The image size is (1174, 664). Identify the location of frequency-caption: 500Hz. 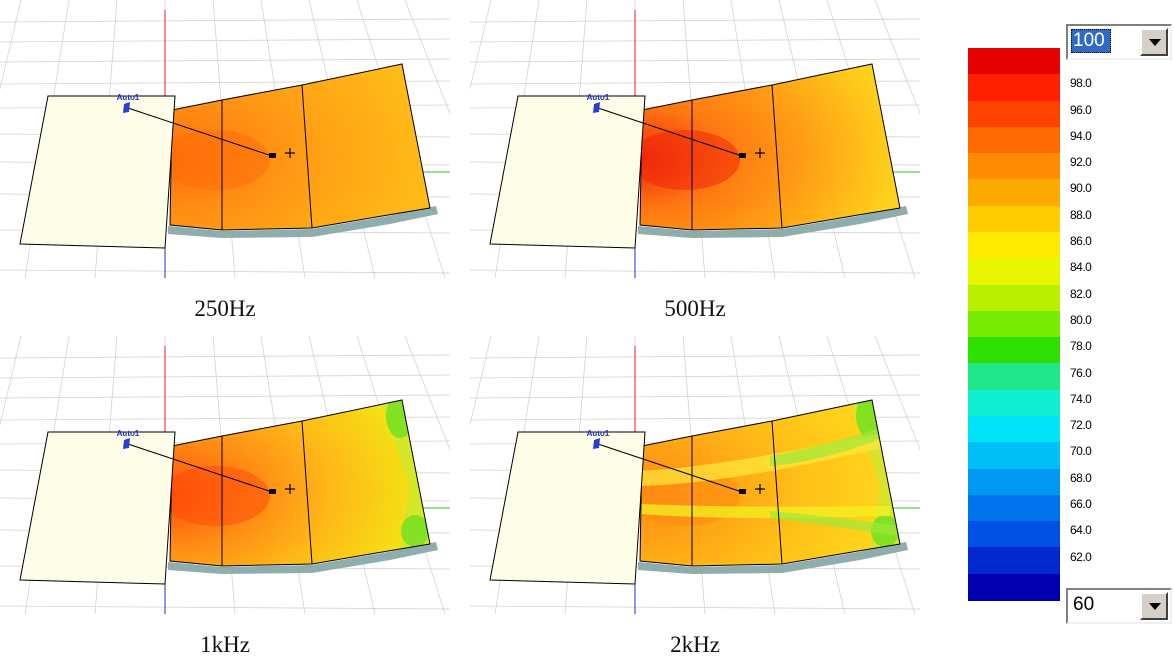
(695, 308).